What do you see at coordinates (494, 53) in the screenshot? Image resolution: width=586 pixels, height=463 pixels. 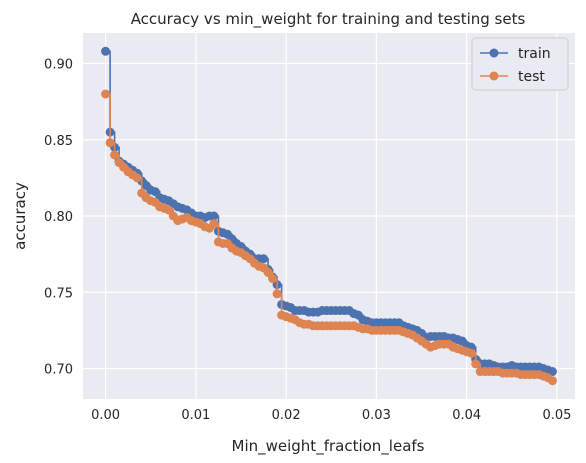 I see `legend-marker-train` at bounding box center [494, 53].